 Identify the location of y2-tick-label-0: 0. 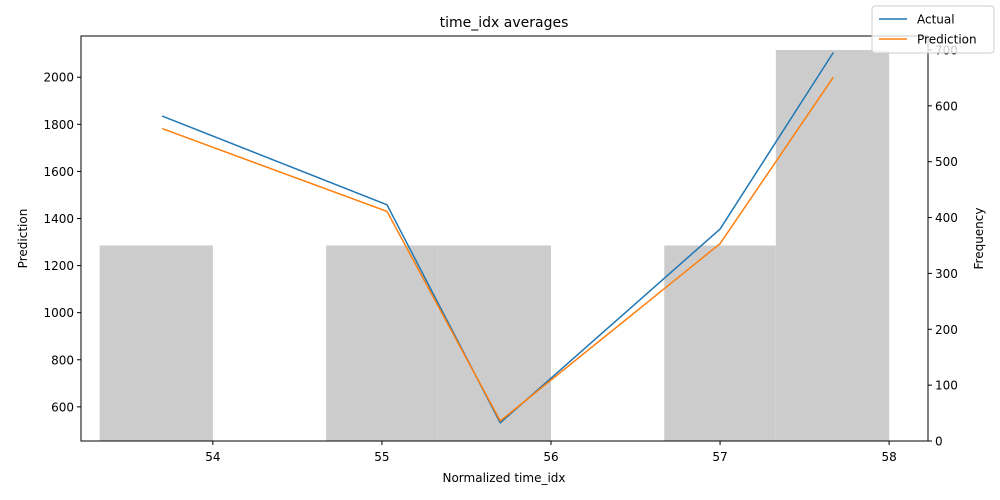
(939, 442).